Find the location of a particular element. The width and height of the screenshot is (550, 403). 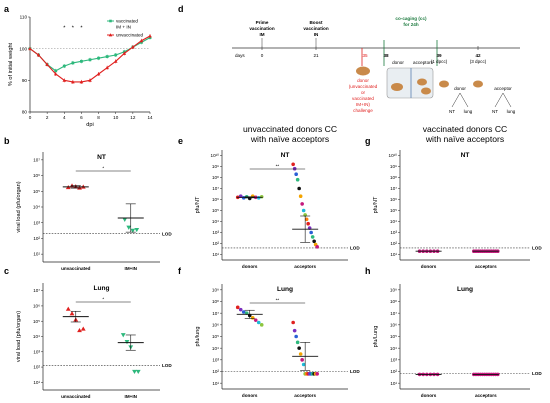

donor-note-3: or is located at coordinates (363, 92).